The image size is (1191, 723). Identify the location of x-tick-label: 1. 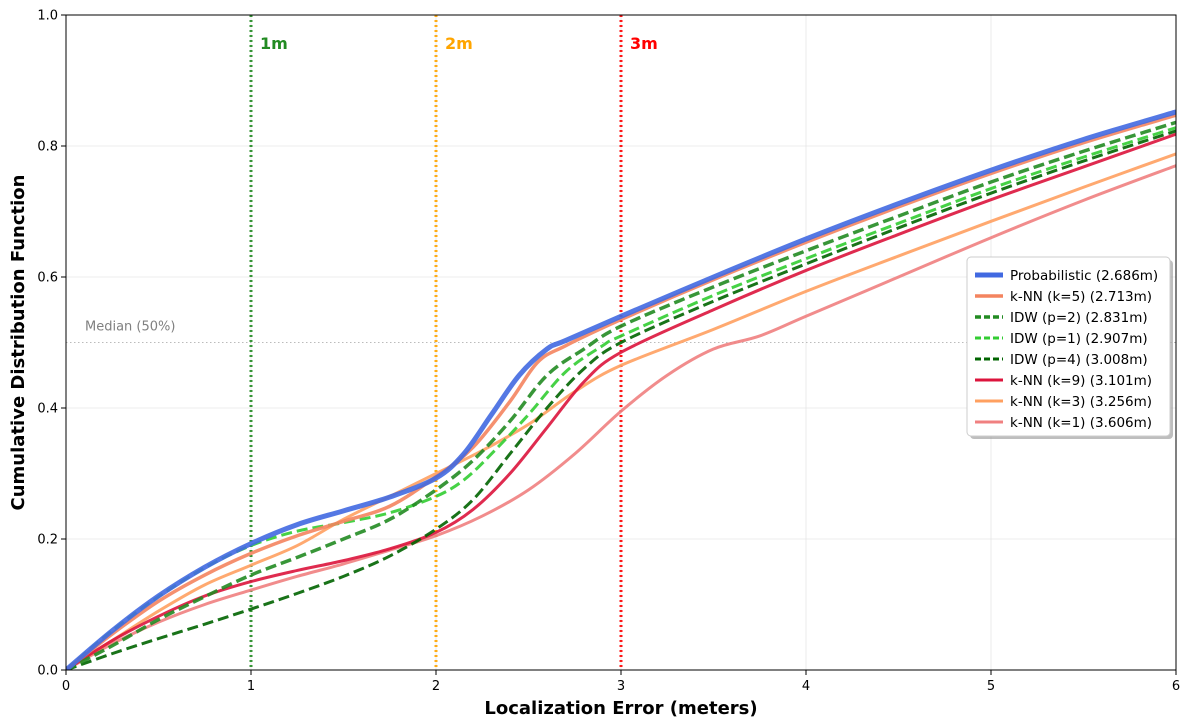
(251, 686).